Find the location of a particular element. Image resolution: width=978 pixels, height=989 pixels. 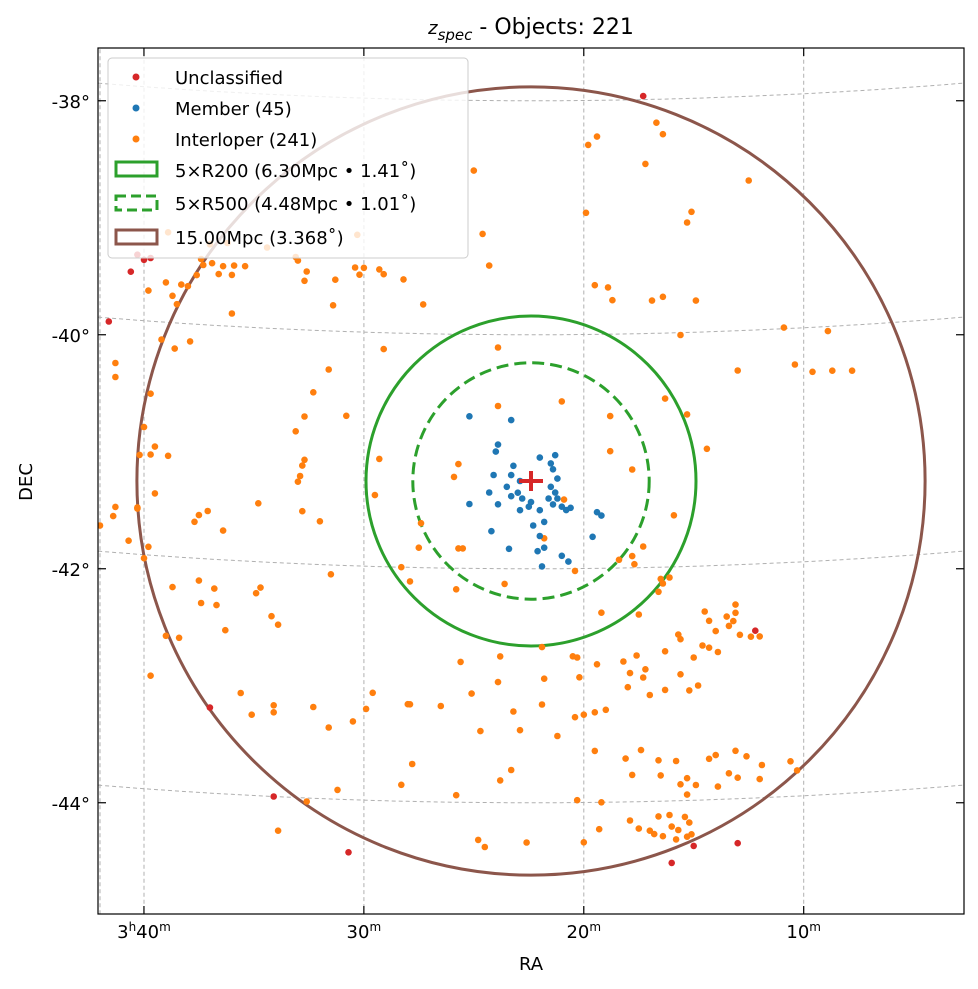

legend-r15-swatch is located at coordinates (136, 237).